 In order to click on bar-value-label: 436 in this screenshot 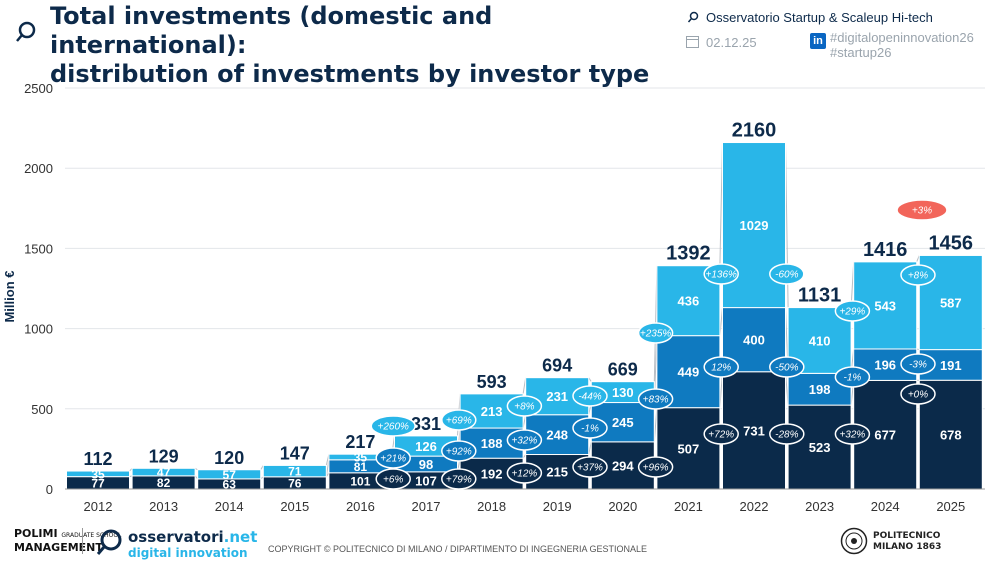, I will do `click(689, 301)`.